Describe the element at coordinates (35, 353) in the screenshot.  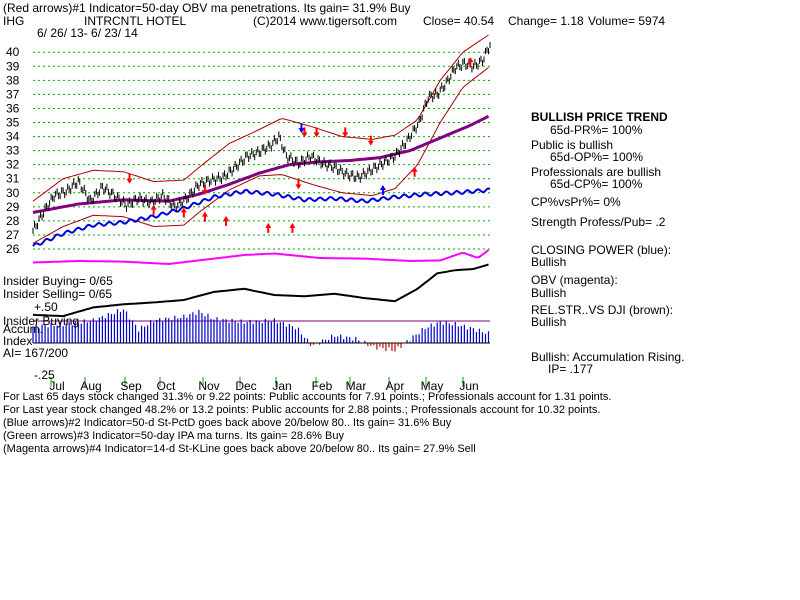
I see `ai-label: AI= 167/200` at that location.